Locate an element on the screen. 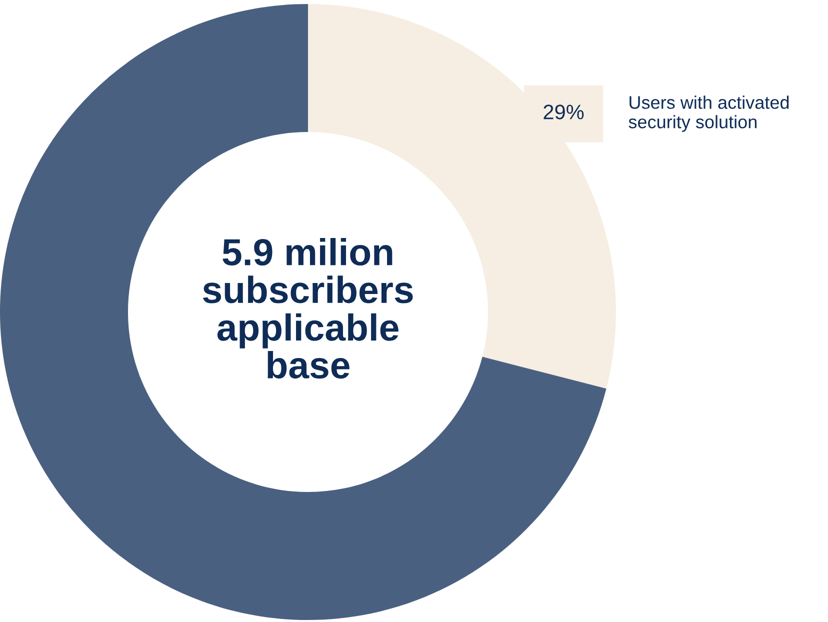 Image resolution: width=828 pixels, height=622 pixels. text: 5.9 milion subscribers applicable base is located at coordinates (308, 308).